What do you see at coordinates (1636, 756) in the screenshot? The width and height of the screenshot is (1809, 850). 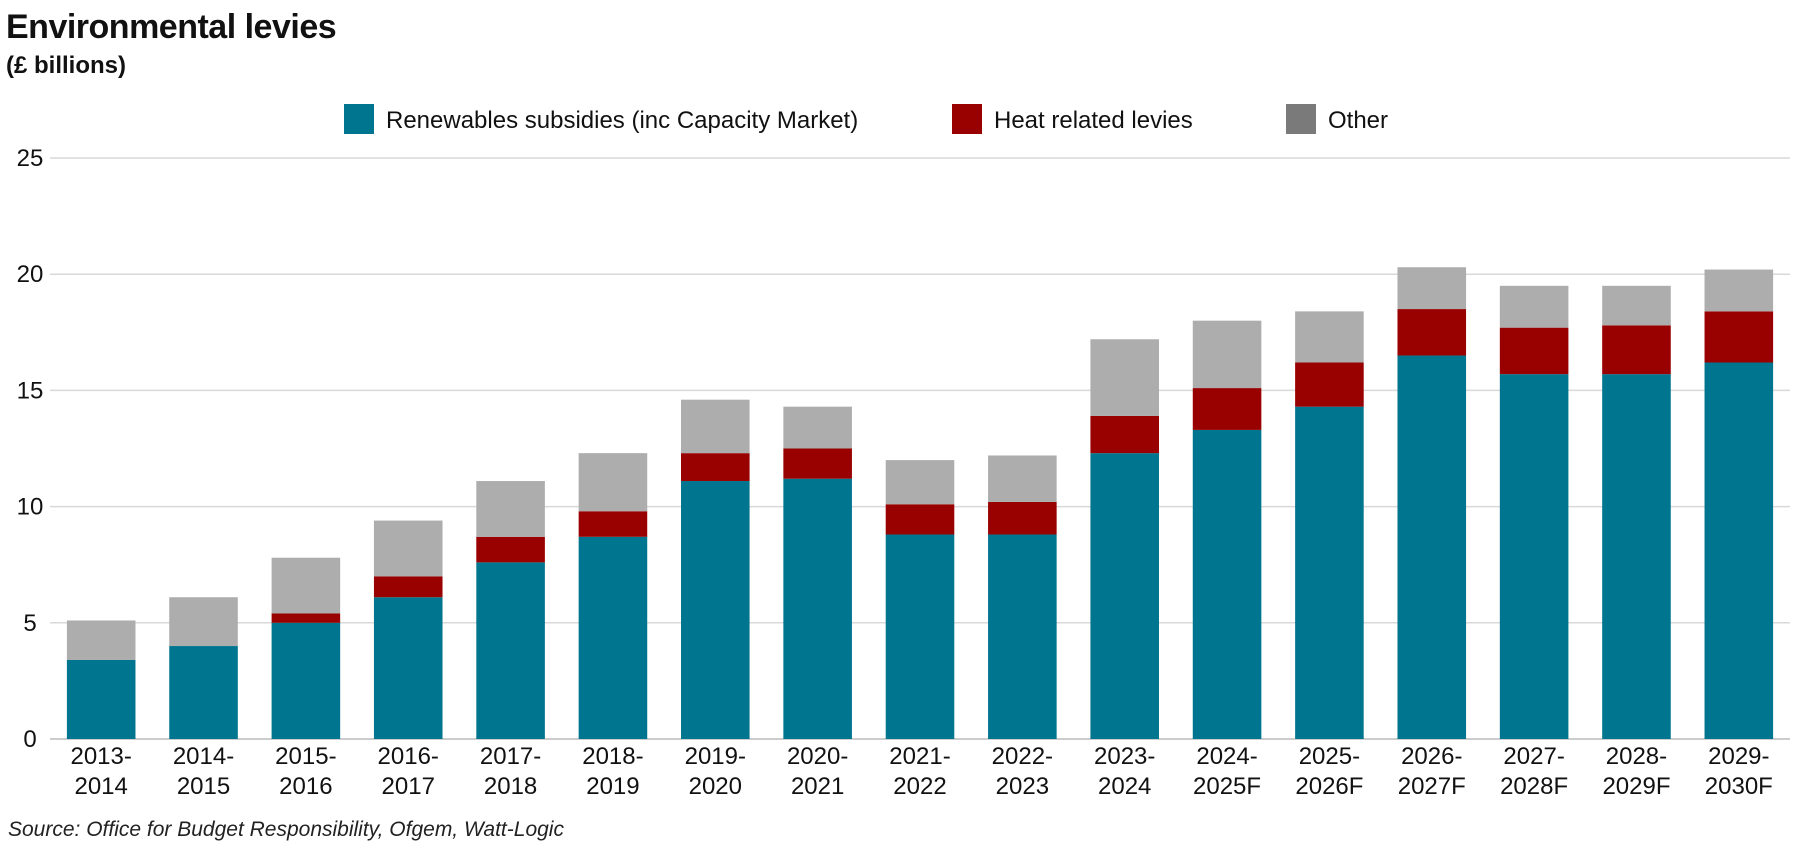 I see `x-tick-label: 2028-` at bounding box center [1636, 756].